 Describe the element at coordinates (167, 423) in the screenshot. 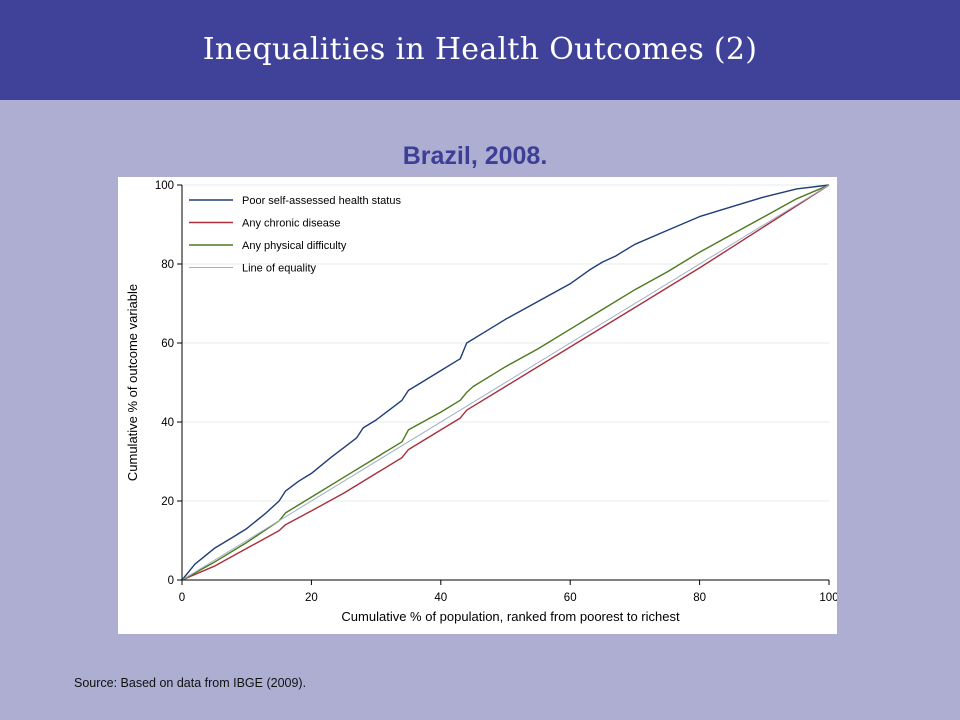

I see `y-tick-label: 40` at that location.